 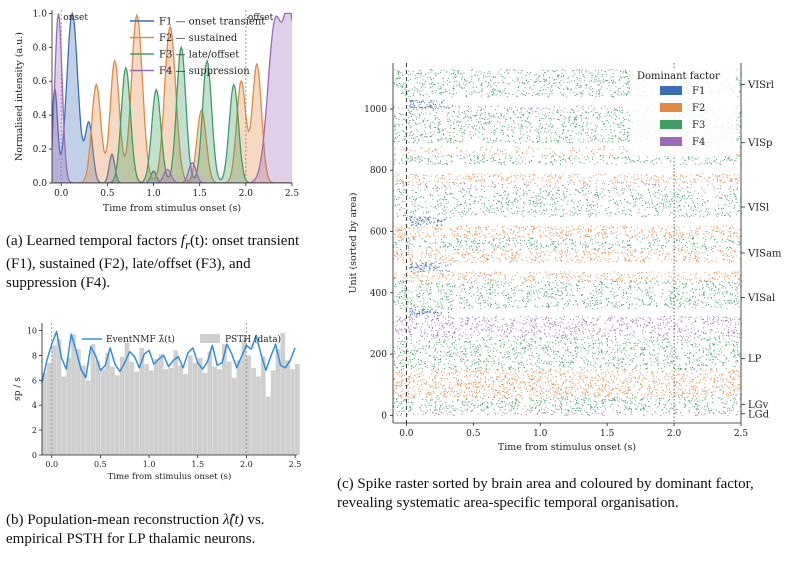 I want to click on ylabel-a: Normalised intensity (a.u.), so click(x=19, y=96).